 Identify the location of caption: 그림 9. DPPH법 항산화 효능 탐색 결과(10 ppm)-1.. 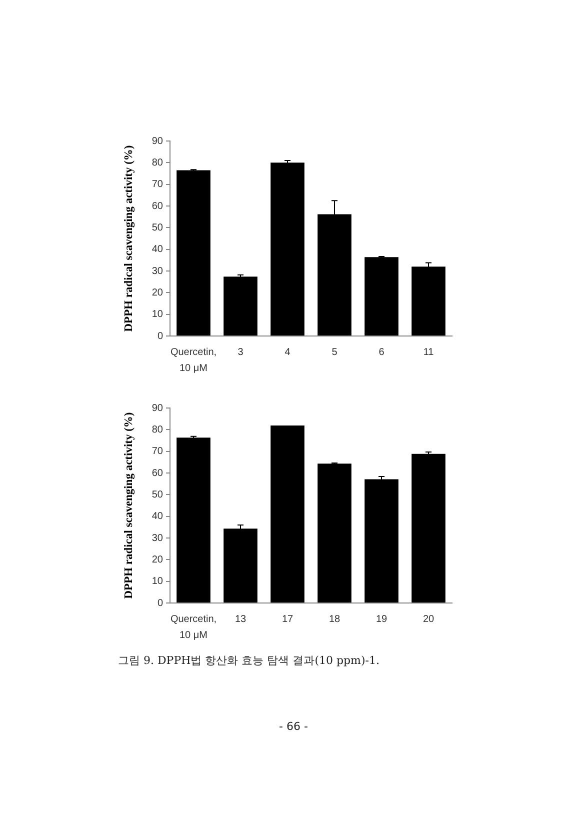
(249, 660).